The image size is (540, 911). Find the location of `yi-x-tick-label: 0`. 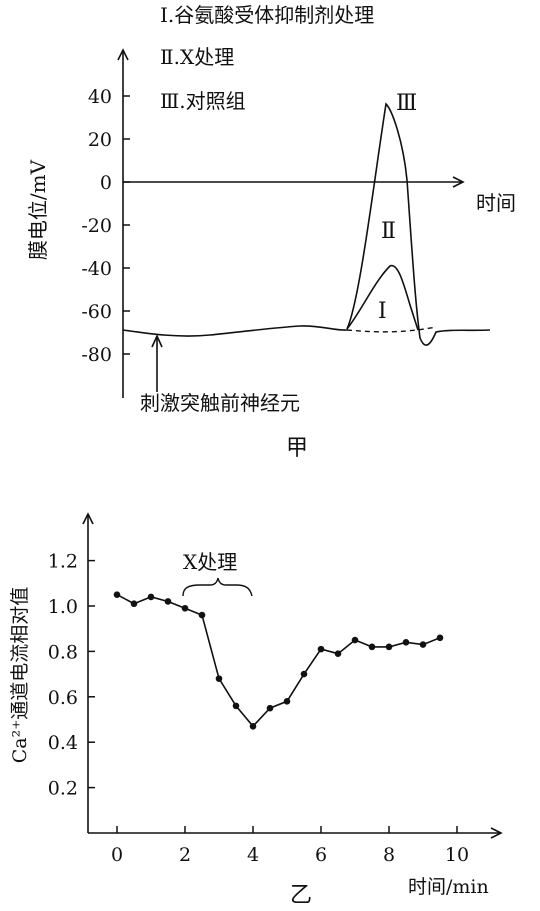

yi-x-tick-label: 0 is located at coordinates (117, 855).